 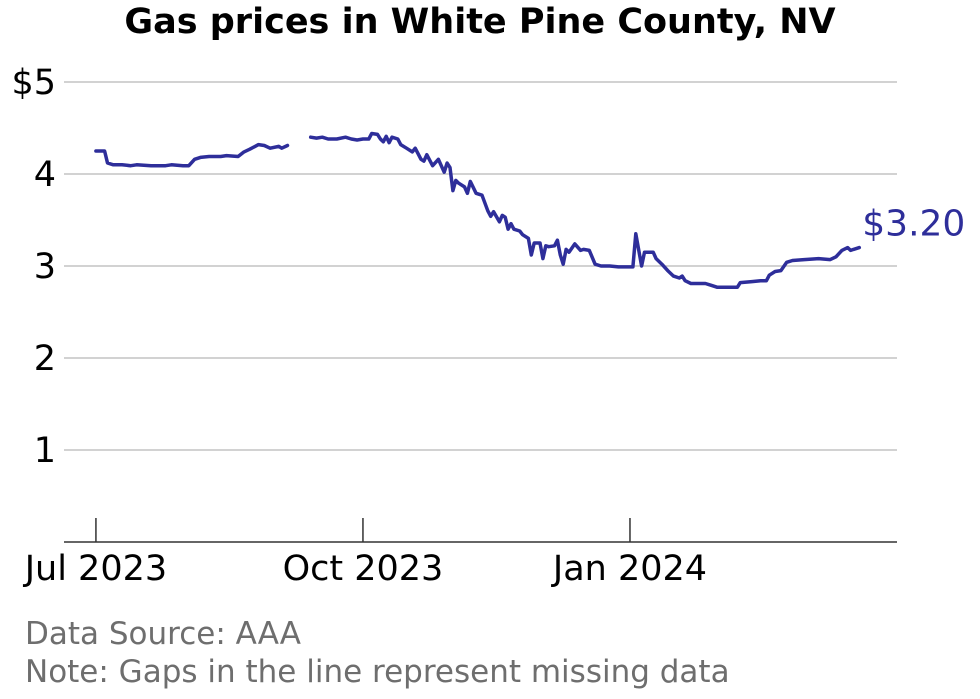 I want to click on x-tick-label-1: Oct 2023, so click(x=363, y=569).